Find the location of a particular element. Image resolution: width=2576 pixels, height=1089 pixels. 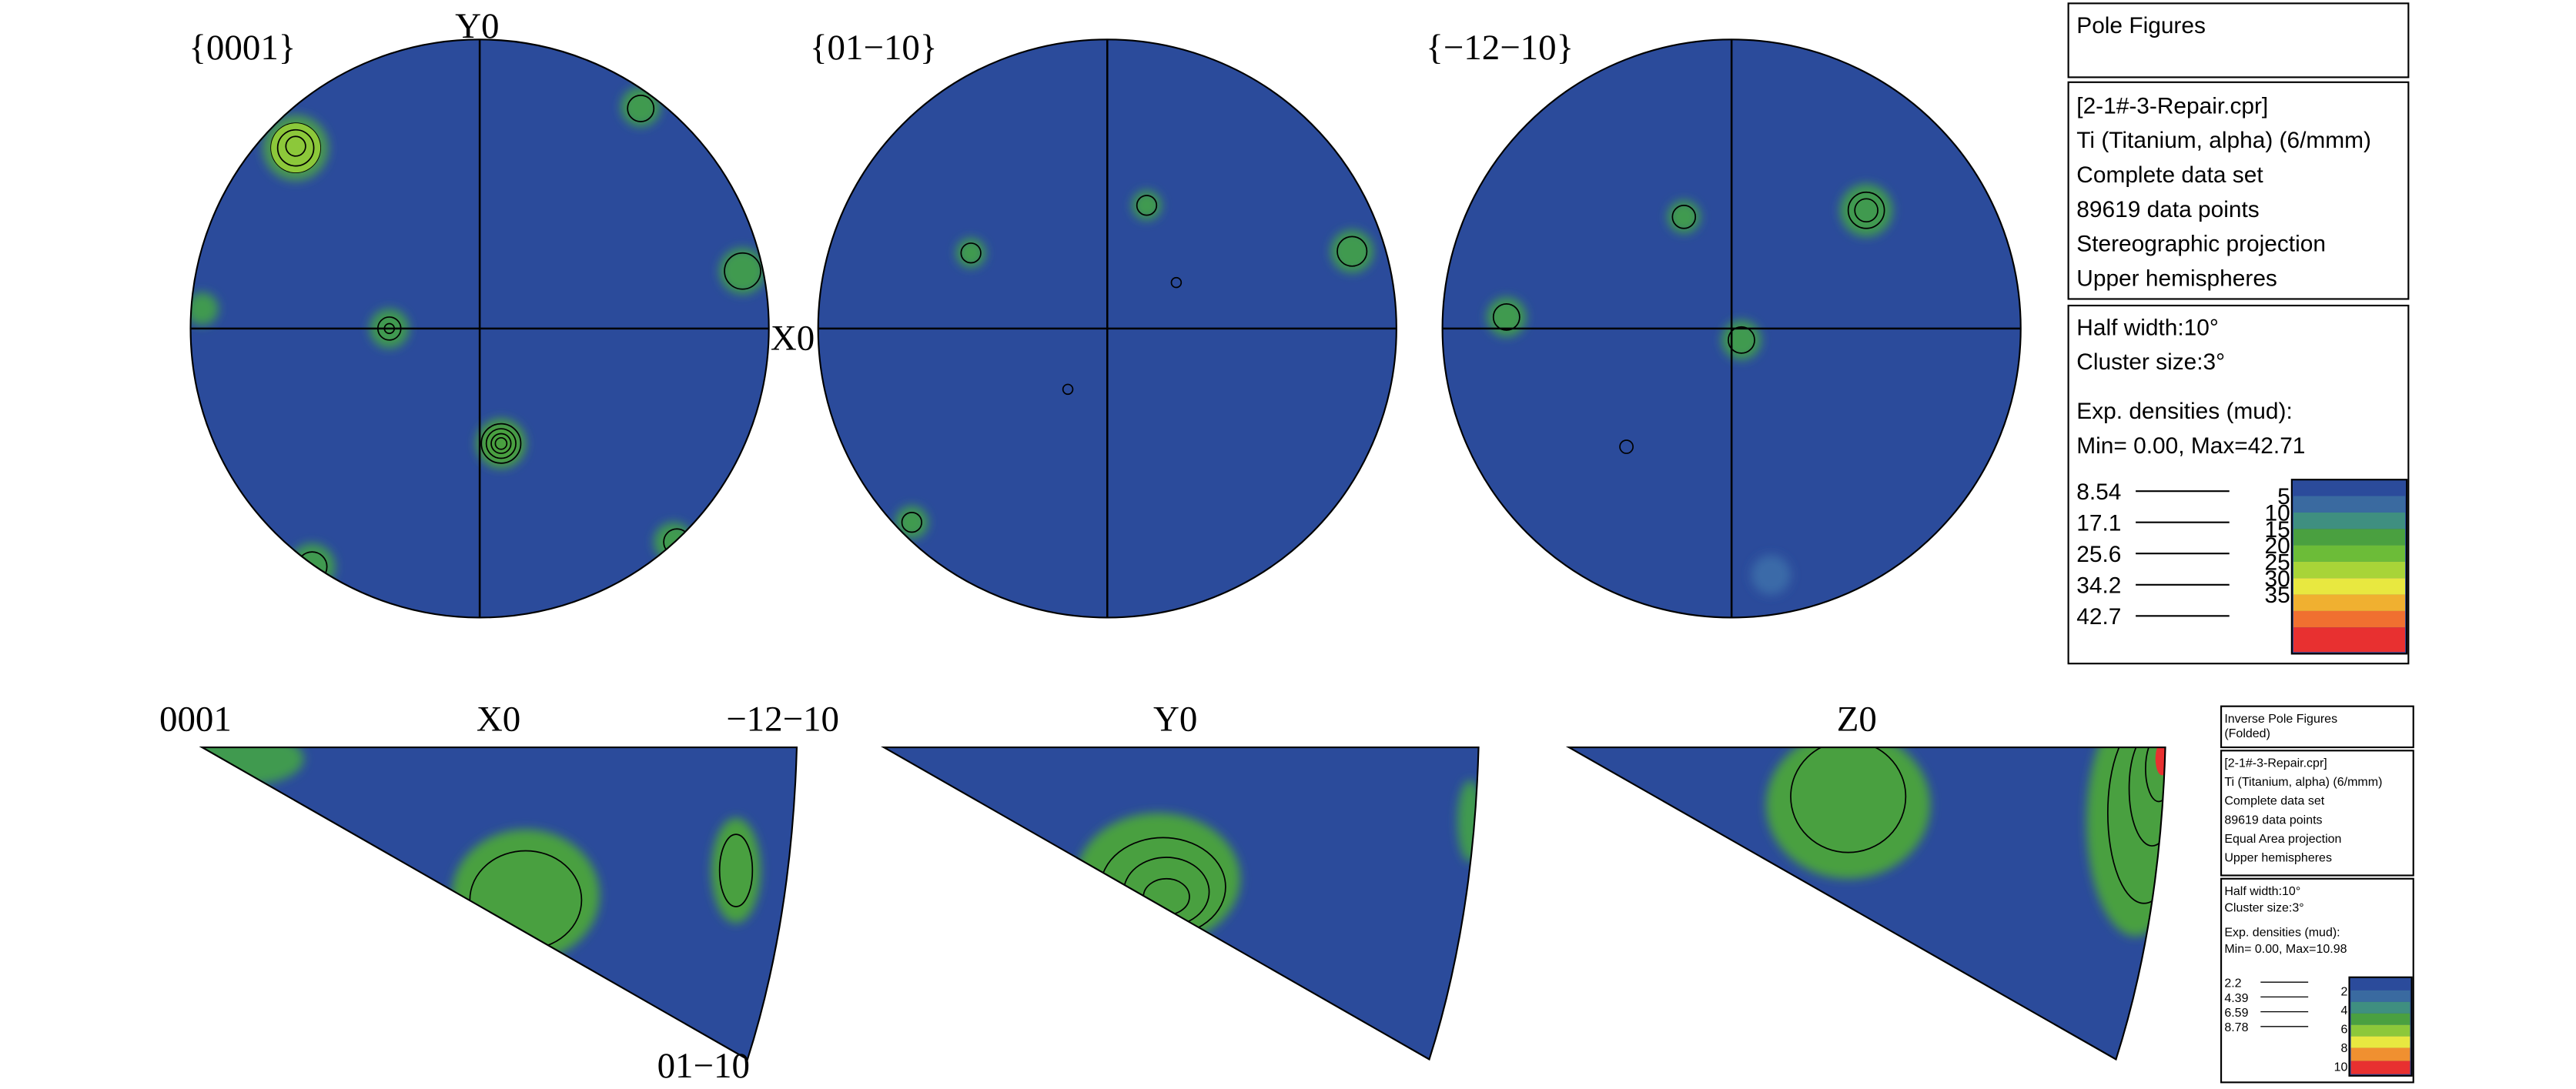

legend-title: (Folded) is located at coordinates (2247, 733).